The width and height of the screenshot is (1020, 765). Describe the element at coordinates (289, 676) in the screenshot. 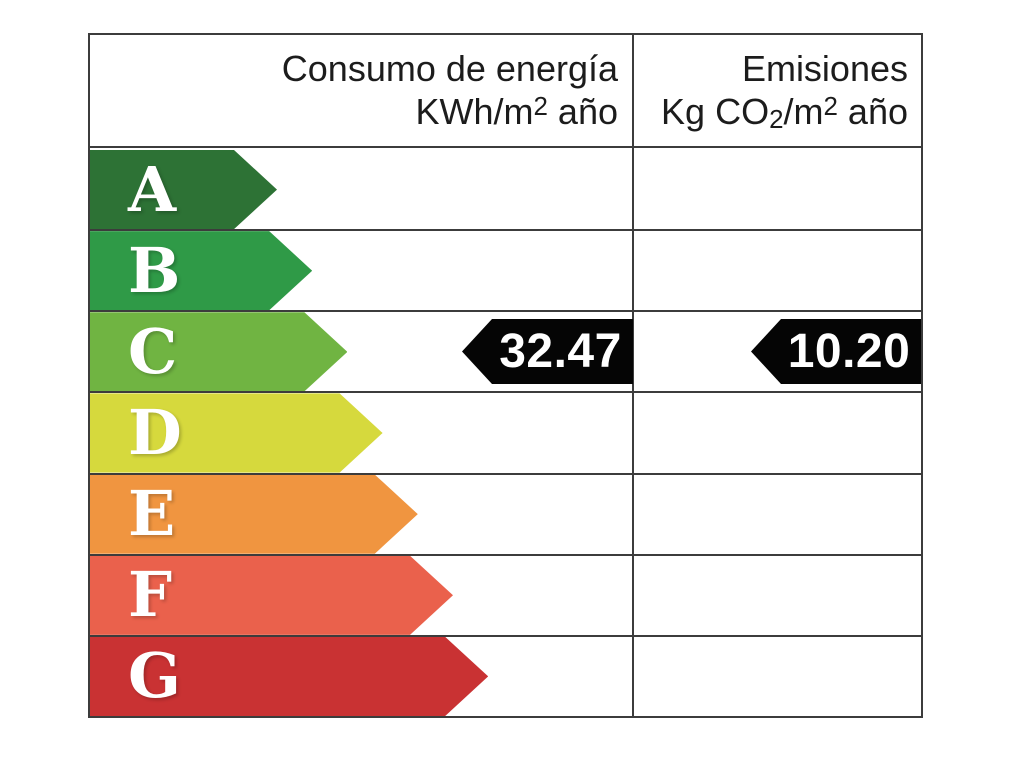

I see `band-arrow-g: G` at that location.